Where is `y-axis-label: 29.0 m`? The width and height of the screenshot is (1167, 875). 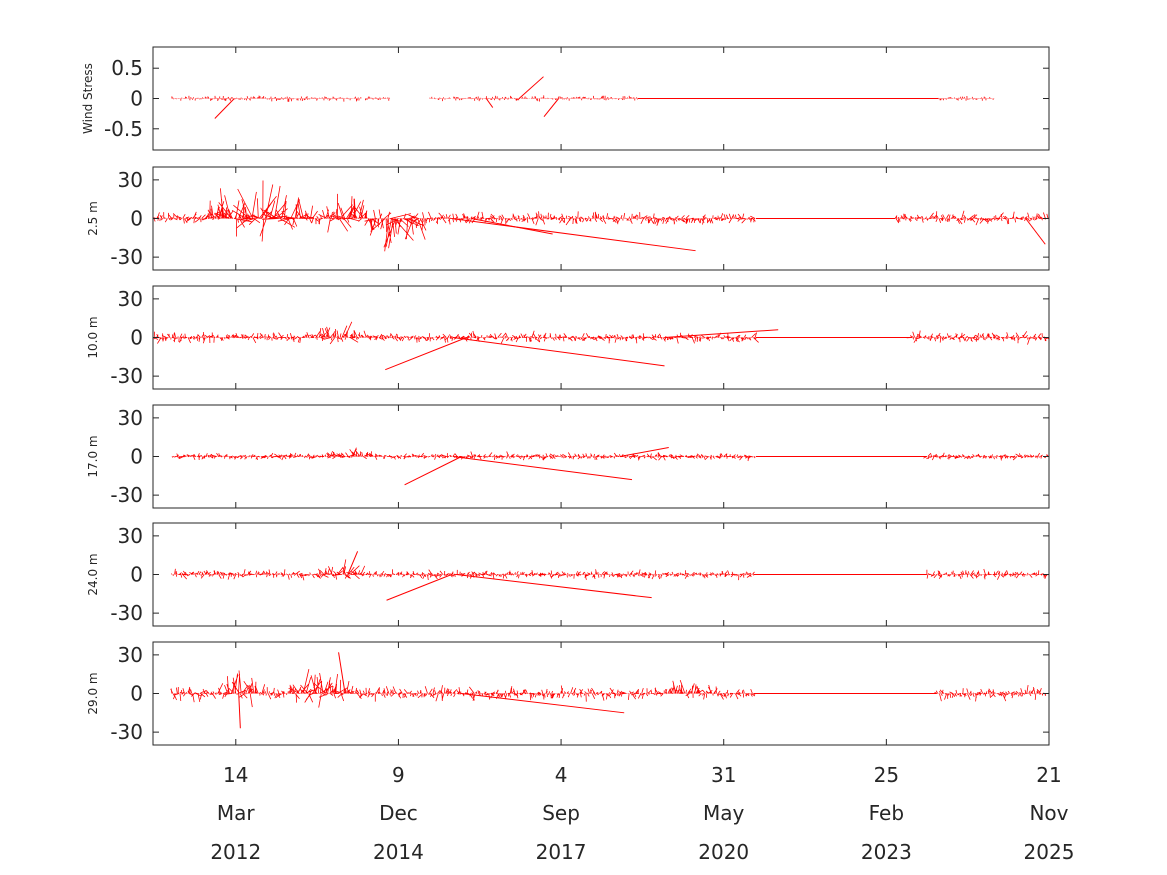 y-axis-label: 29.0 m is located at coordinates (93, 693).